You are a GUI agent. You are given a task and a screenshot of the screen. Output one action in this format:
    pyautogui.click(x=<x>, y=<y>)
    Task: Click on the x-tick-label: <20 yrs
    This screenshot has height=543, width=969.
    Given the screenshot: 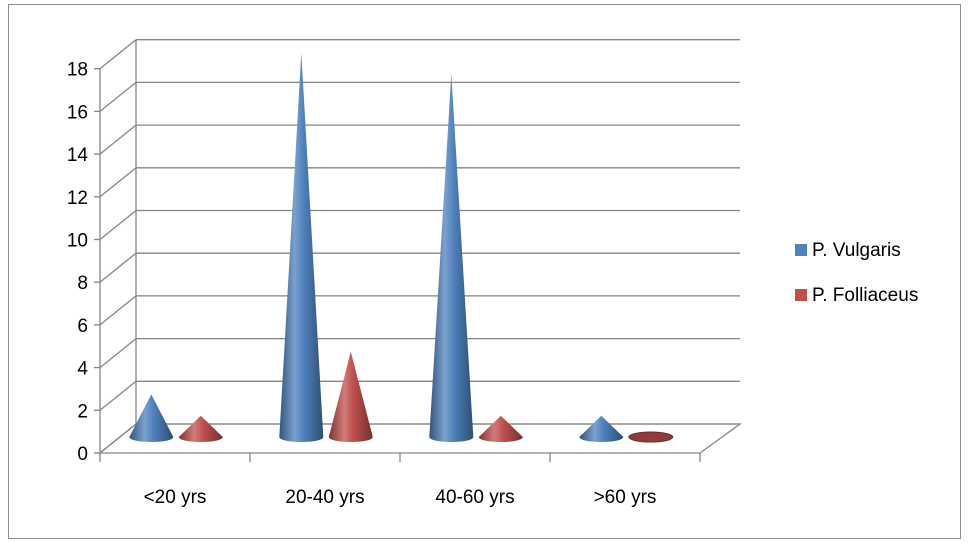 What is the action you would take?
    pyautogui.click(x=175, y=497)
    